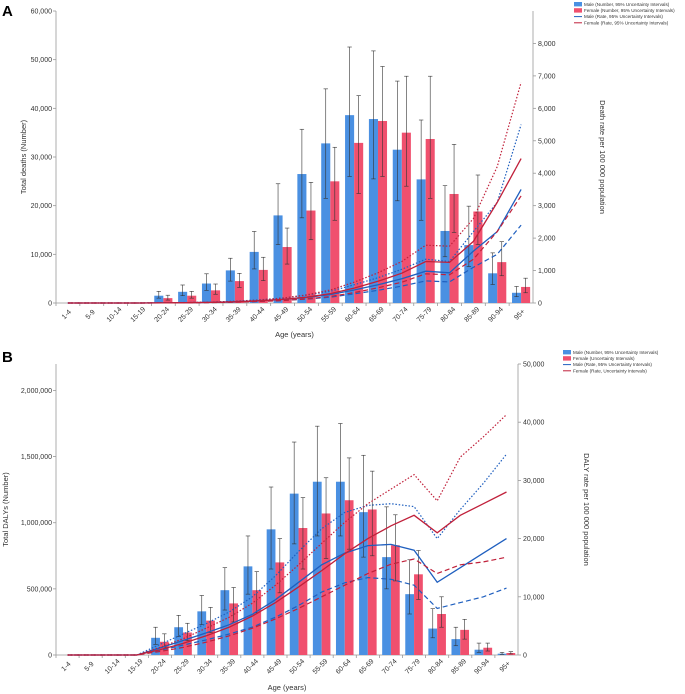 The width and height of the screenshot is (685, 694). Describe the element at coordinates (459, 667) in the screenshot. I see `panel-b-x-tick-label: 85-89` at that location.